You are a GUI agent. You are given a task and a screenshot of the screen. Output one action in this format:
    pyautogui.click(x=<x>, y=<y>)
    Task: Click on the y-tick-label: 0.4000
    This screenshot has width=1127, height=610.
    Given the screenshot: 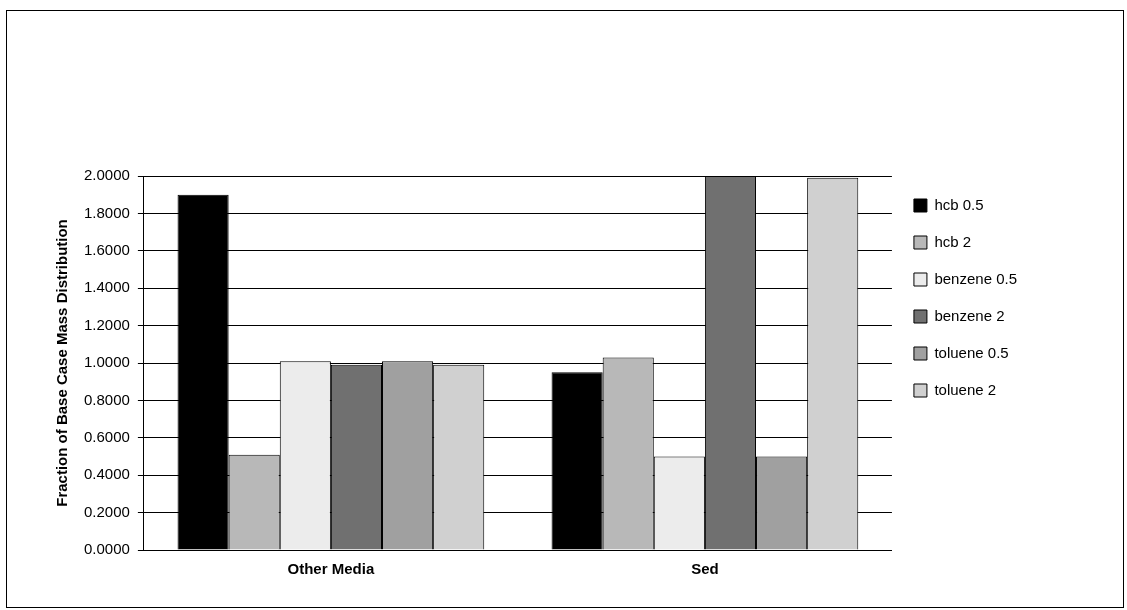 What is the action you would take?
    pyautogui.click(x=106, y=474)
    